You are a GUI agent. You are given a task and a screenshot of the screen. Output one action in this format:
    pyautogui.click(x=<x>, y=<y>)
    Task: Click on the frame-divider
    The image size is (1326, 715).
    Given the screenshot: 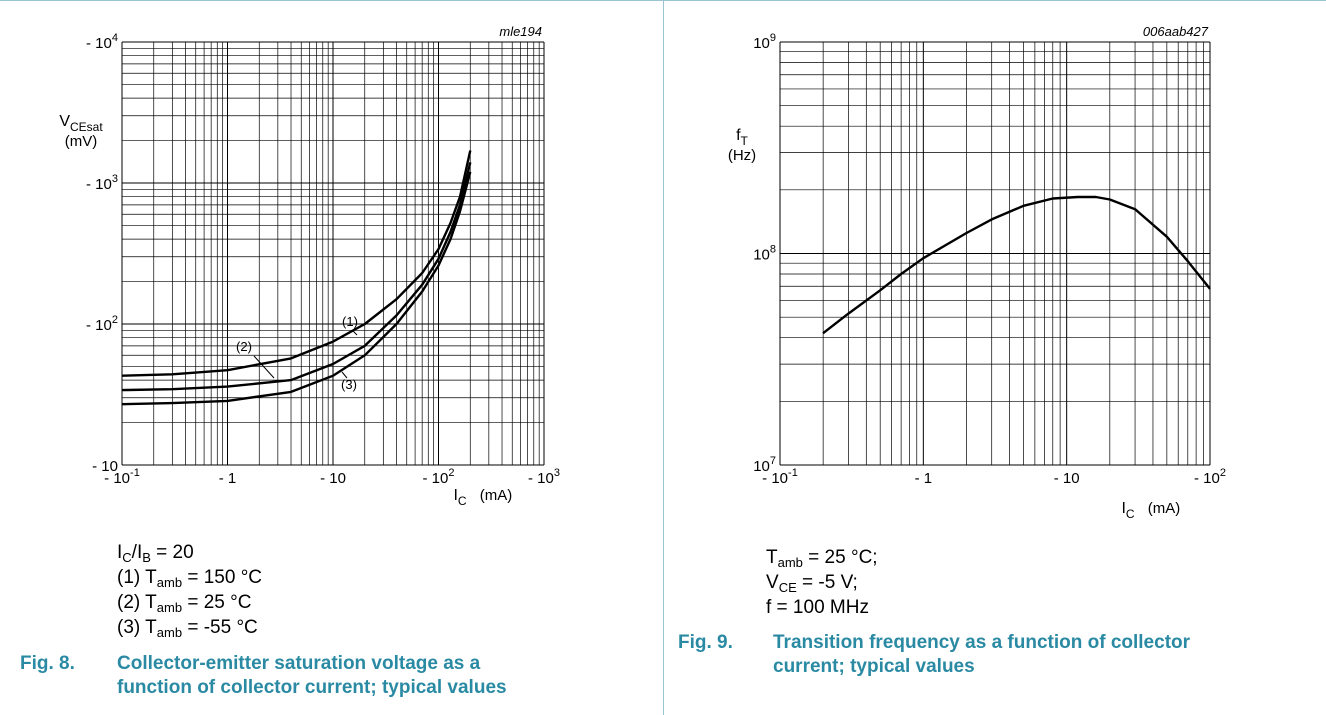 What is the action you would take?
    pyautogui.click(x=663, y=357)
    